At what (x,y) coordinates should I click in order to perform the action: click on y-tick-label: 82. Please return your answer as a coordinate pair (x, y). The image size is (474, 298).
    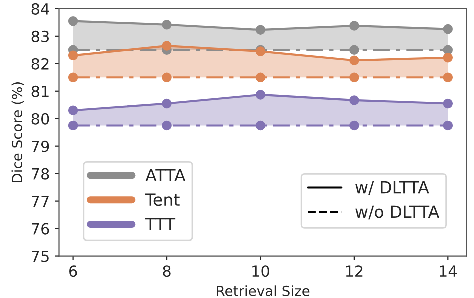
    Looking at the image, I should click on (40, 64).